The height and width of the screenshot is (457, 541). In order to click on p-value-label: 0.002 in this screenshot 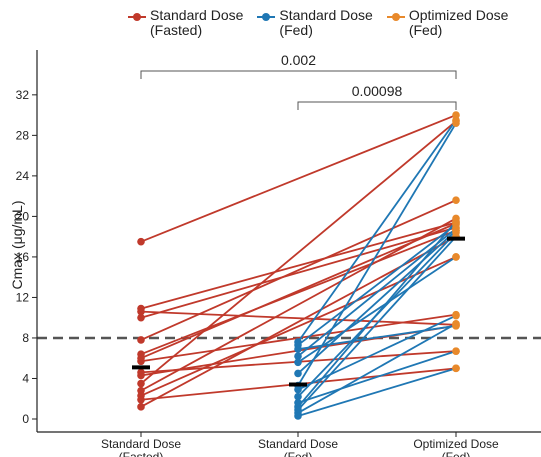, I will do `click(298, 60)`.